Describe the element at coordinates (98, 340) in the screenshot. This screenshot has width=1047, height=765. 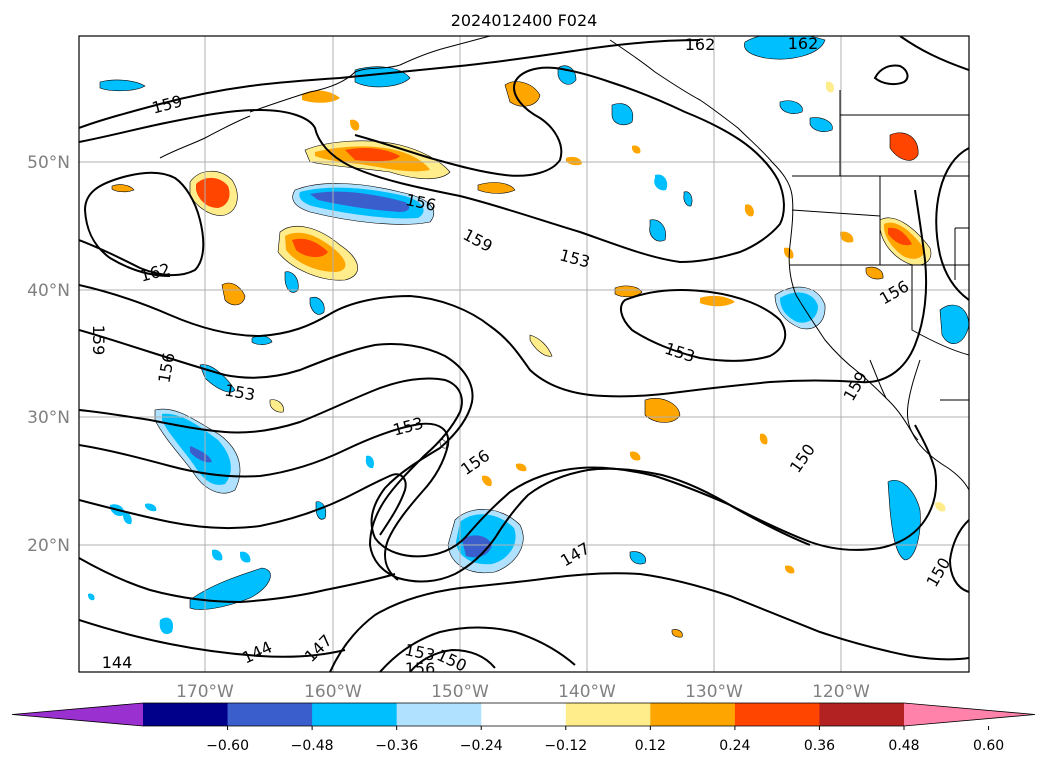
I see `label-159-c: 159` at that location.